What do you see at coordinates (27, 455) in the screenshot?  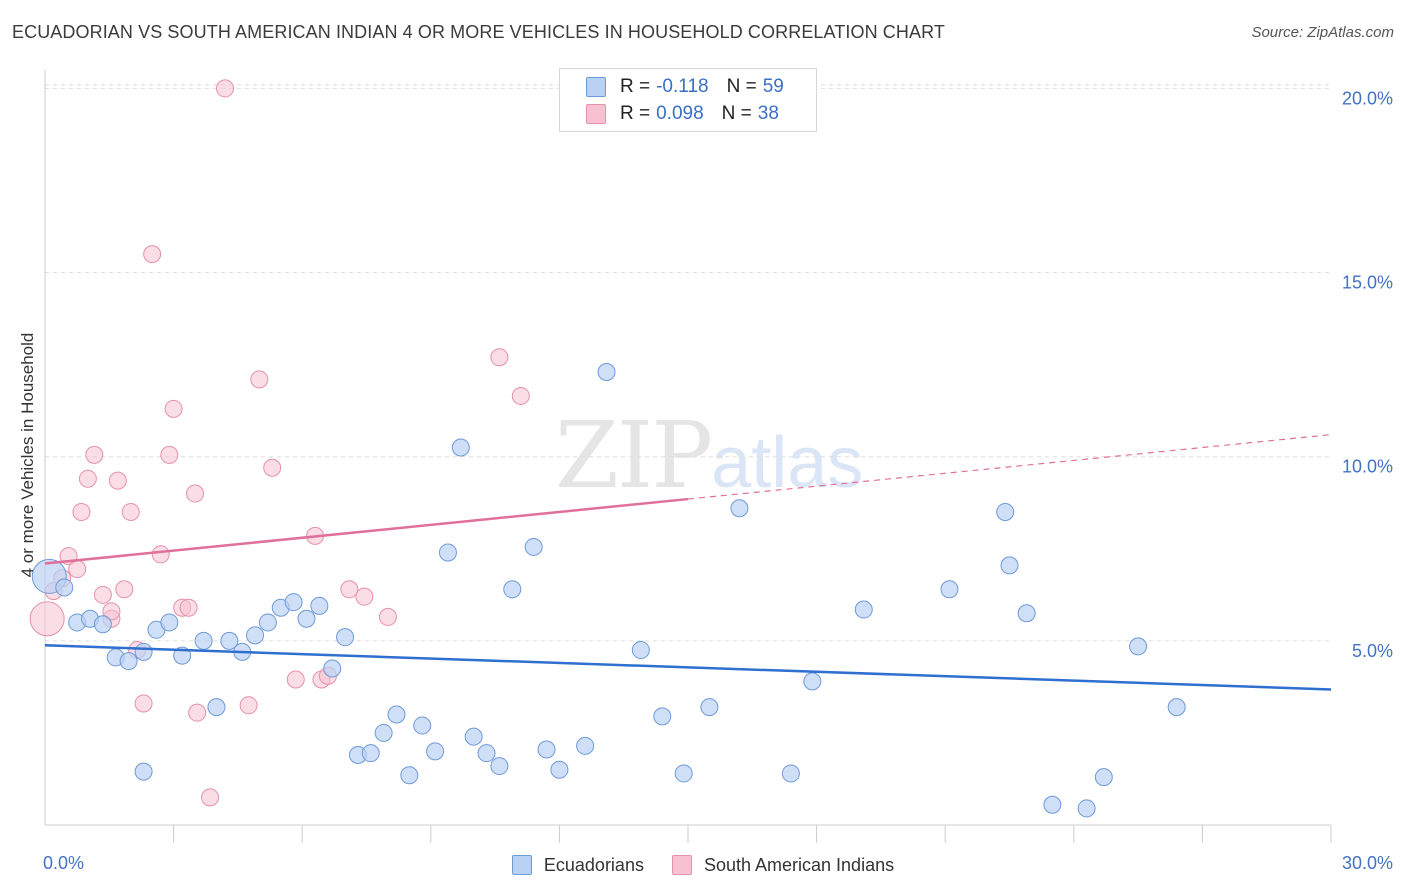 I see `y-axis-label: 4 or more Vehicles in Household` at bounding box center [27, 455].